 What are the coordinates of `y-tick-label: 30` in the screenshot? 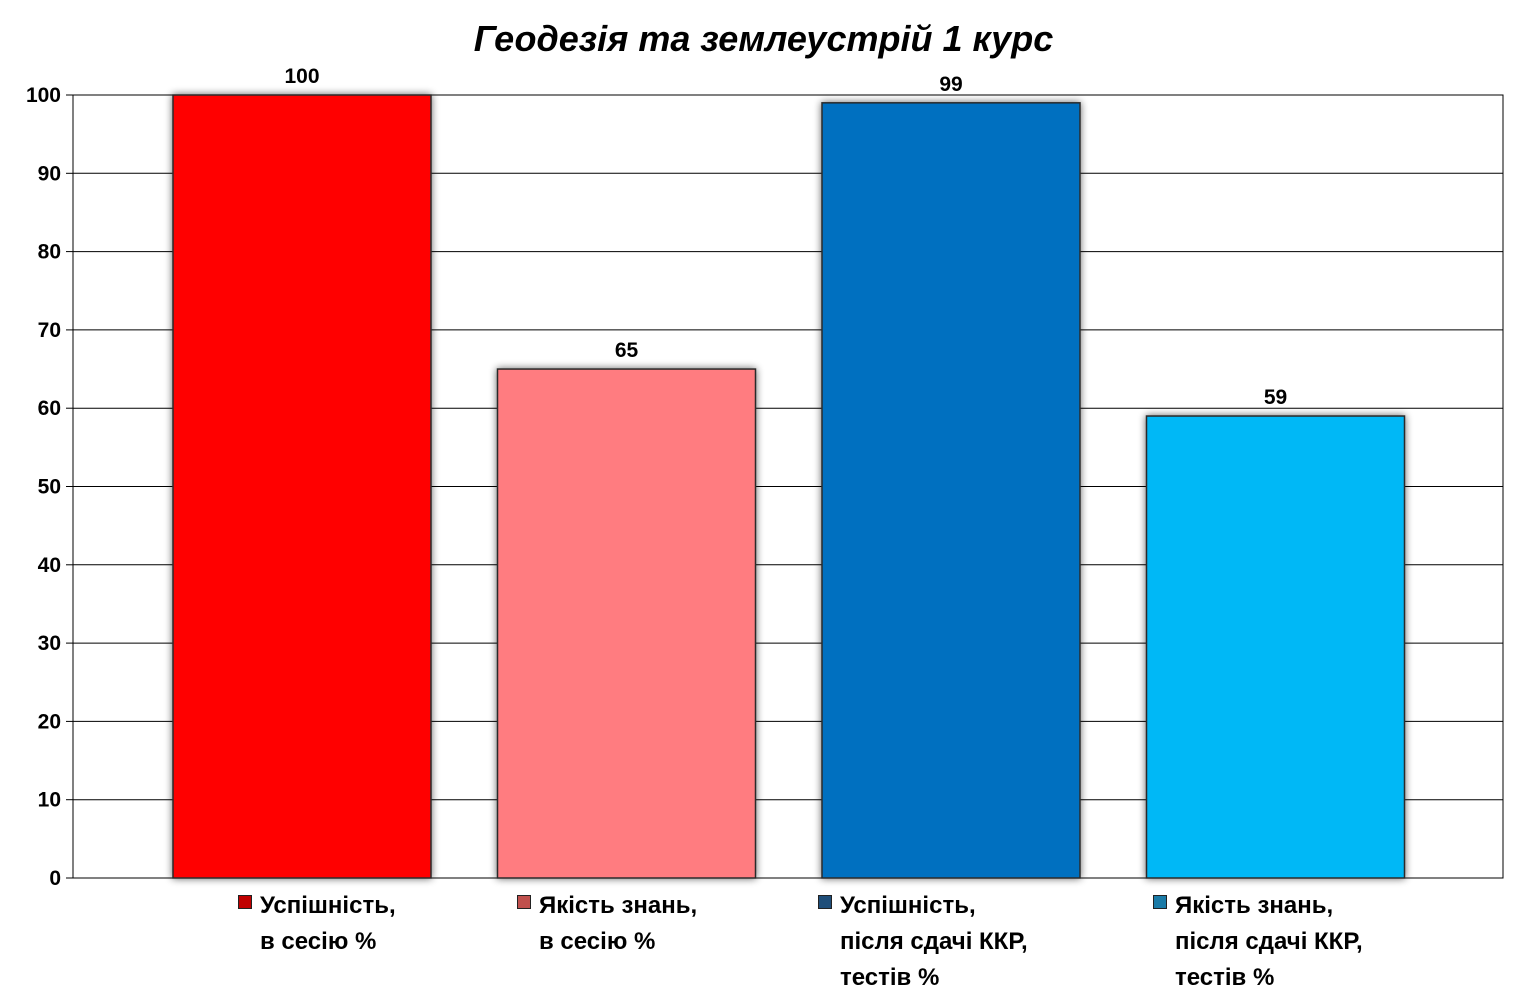 It's located at (49, 643).